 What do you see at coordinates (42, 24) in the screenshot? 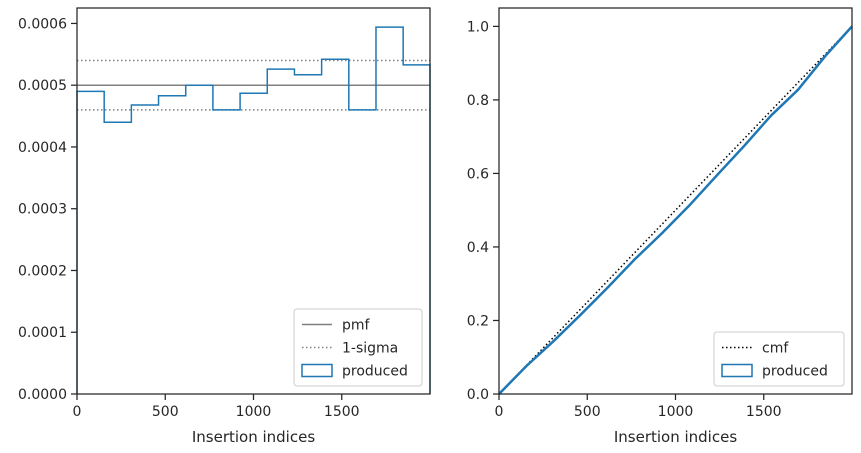
I see `y-tick-label: 0.0006` at bounding box center [42, 24].